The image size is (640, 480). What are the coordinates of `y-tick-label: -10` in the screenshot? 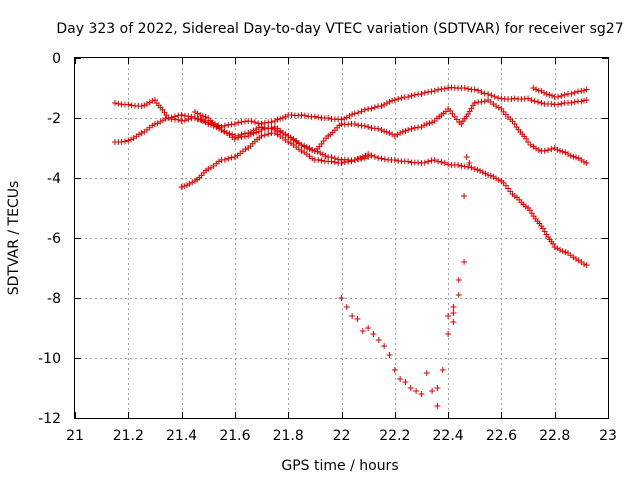 It's located at (49, 359).